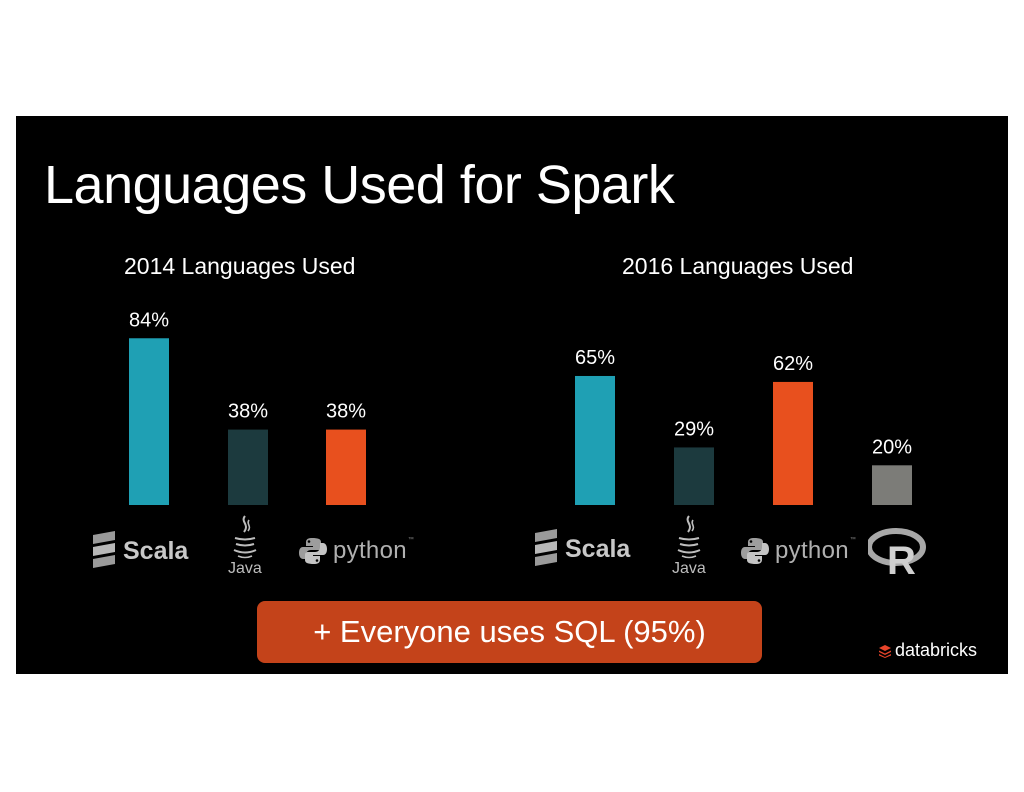 Image resolution: width=1024 pixels, height=792 pixels. Describe the element at coordinates (359, 185) in the screenshot. I see `slide-title: Languages Used for Spark` at that location.